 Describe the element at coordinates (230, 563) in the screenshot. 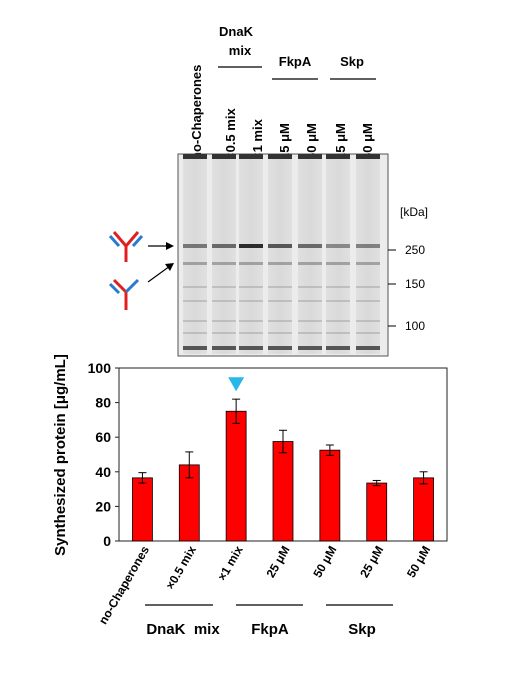

I see `x-tick-label: ×1 mix` at that location.